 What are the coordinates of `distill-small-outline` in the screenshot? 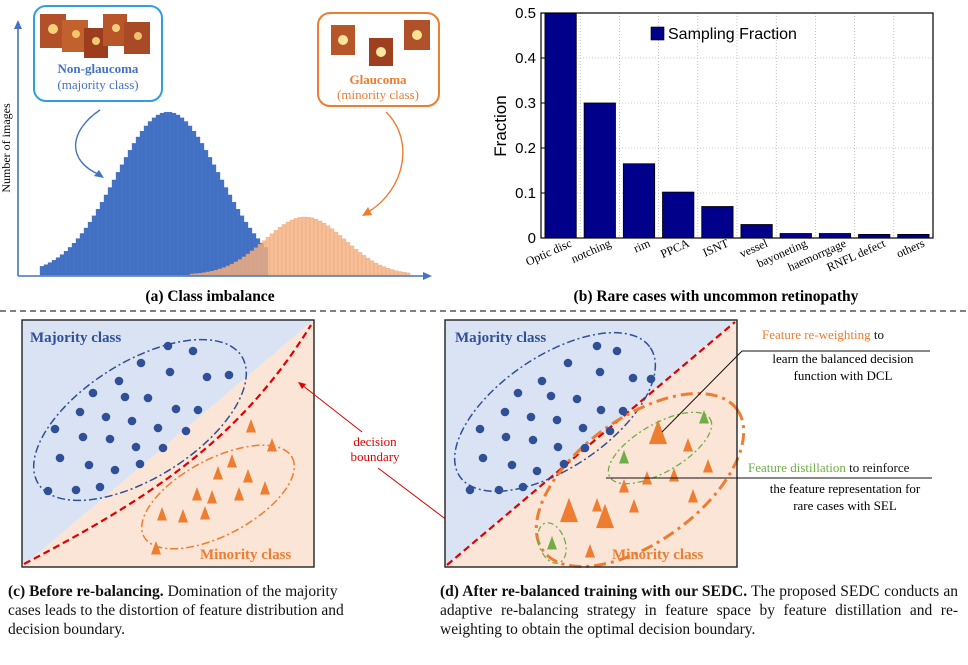 It's located at (552, 543).